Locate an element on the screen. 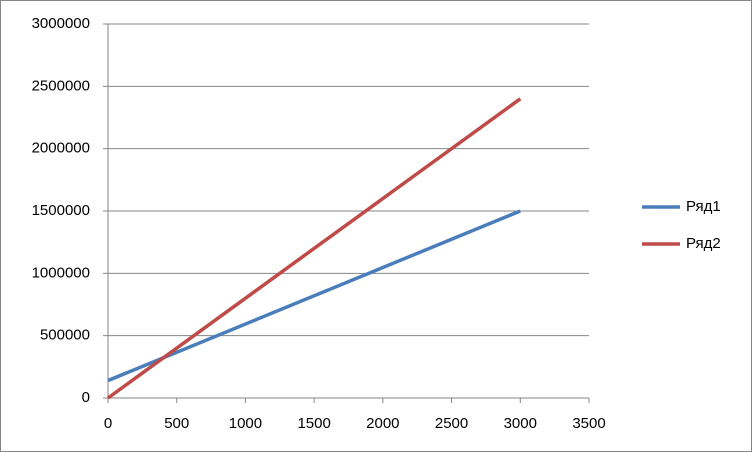  legend-label: Ряд1 is located at coordinates (703, 206).